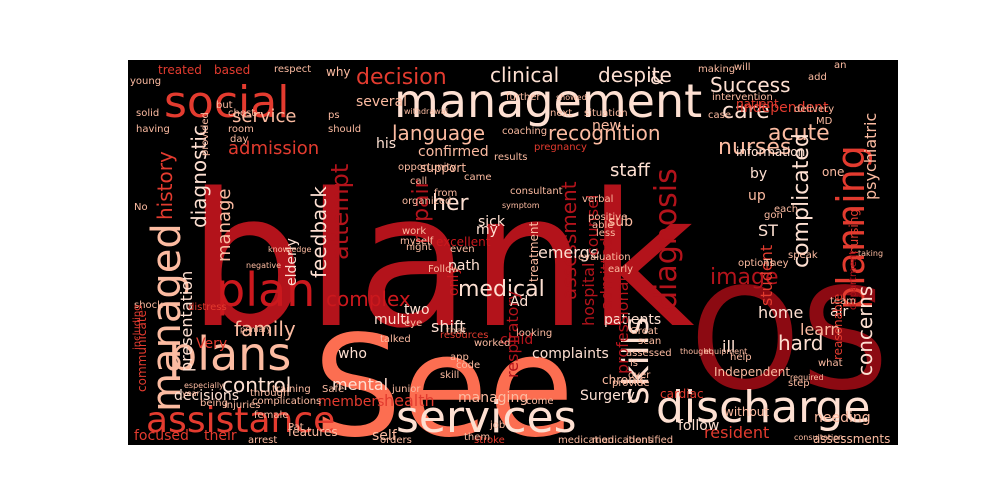 This screenshot has height=500, width=1000. Describe the element at coordinates (286, 401) in the screenshot. I see `cloud-word: complications` at that location.